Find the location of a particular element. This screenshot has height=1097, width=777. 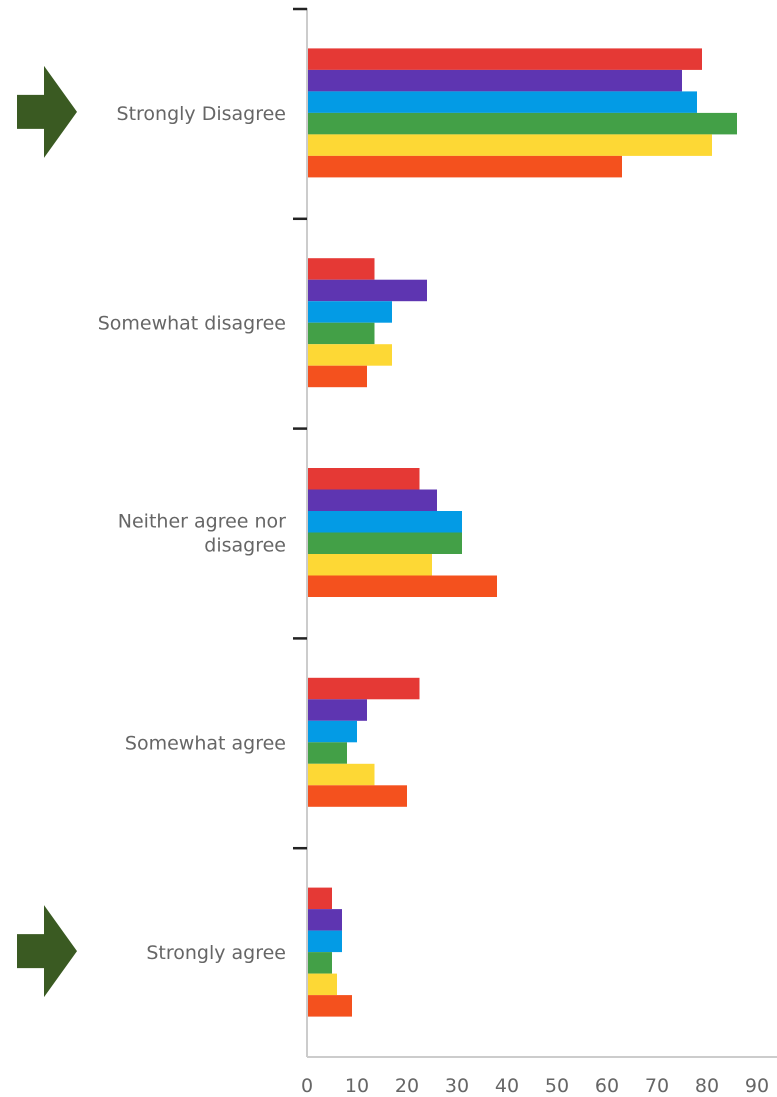

x-tick-label-40: 40 is located at coordinates (507, 1086).